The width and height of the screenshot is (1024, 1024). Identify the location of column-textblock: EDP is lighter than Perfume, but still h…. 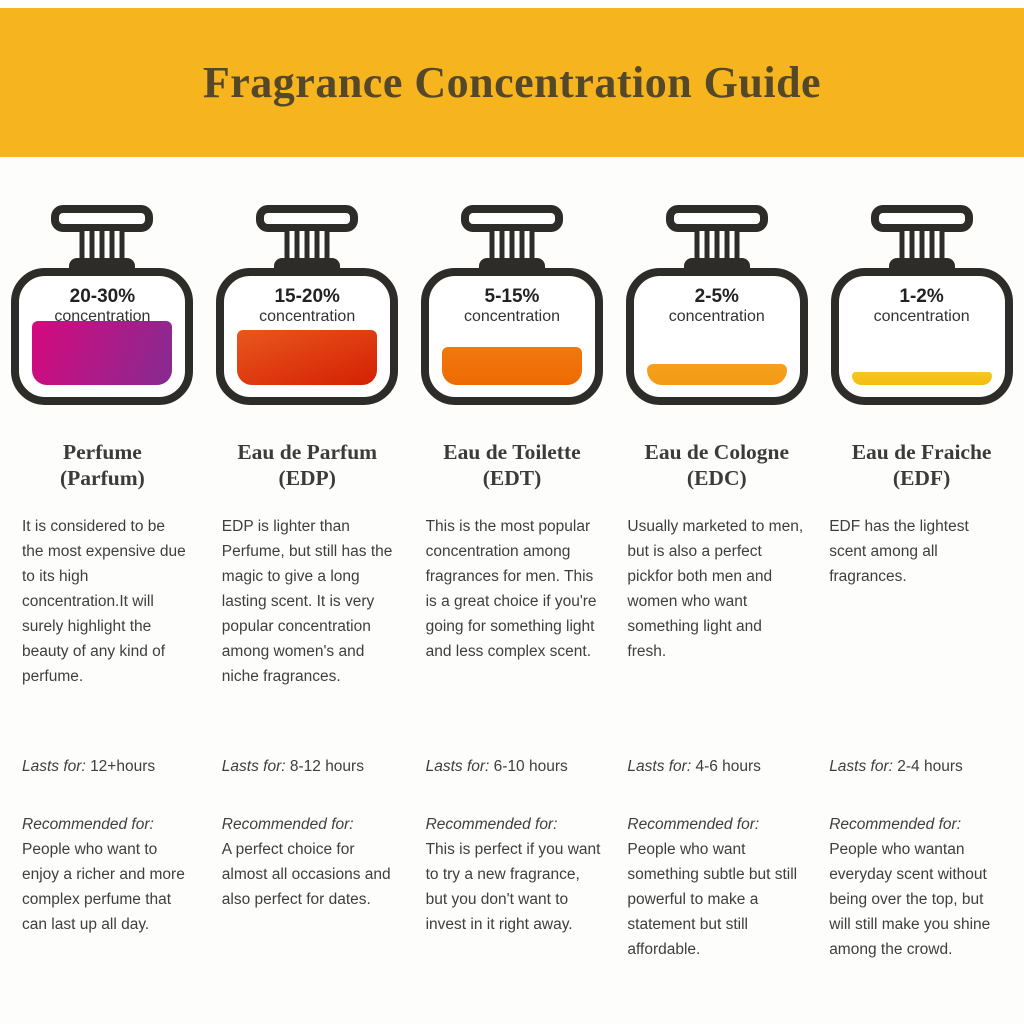
(299, 713).